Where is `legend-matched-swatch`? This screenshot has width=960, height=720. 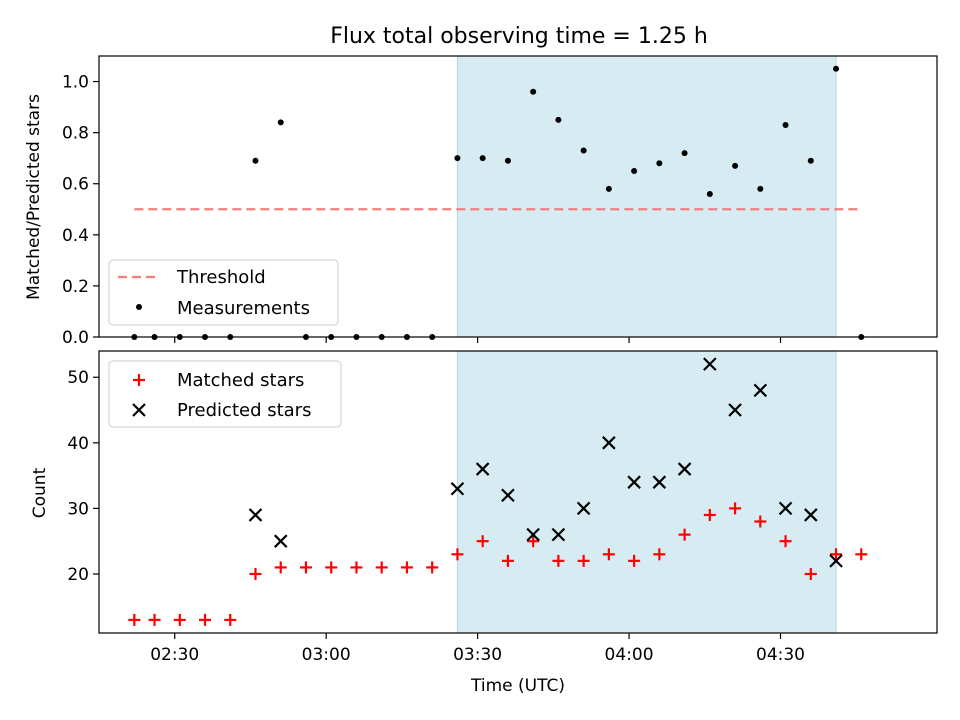
legend-matched-swatch is located at coordinates (139, 380).